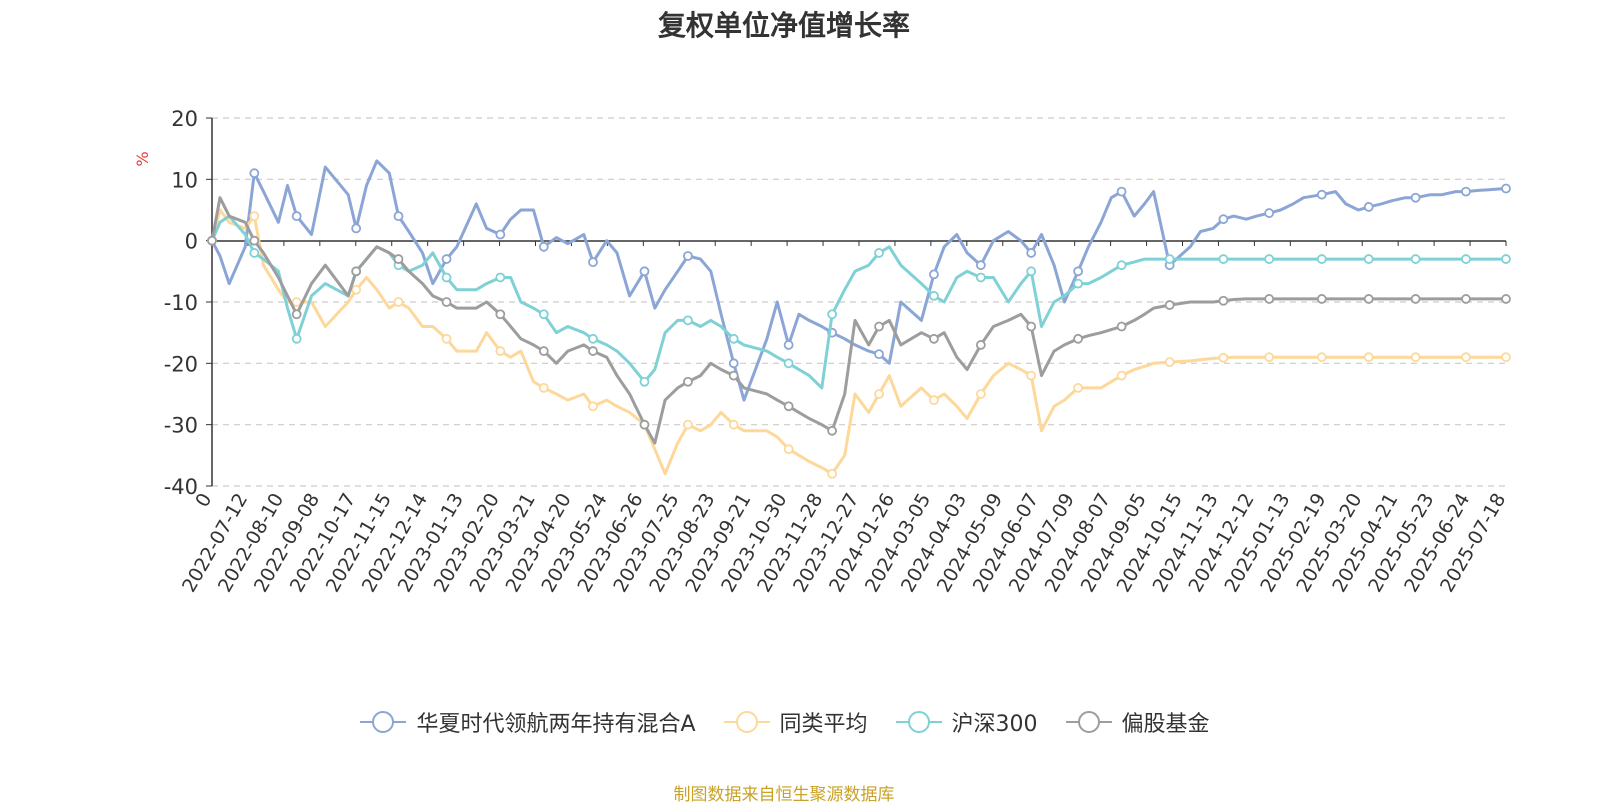  I want to click on legend-item: 同类平均, so click(795, 722).